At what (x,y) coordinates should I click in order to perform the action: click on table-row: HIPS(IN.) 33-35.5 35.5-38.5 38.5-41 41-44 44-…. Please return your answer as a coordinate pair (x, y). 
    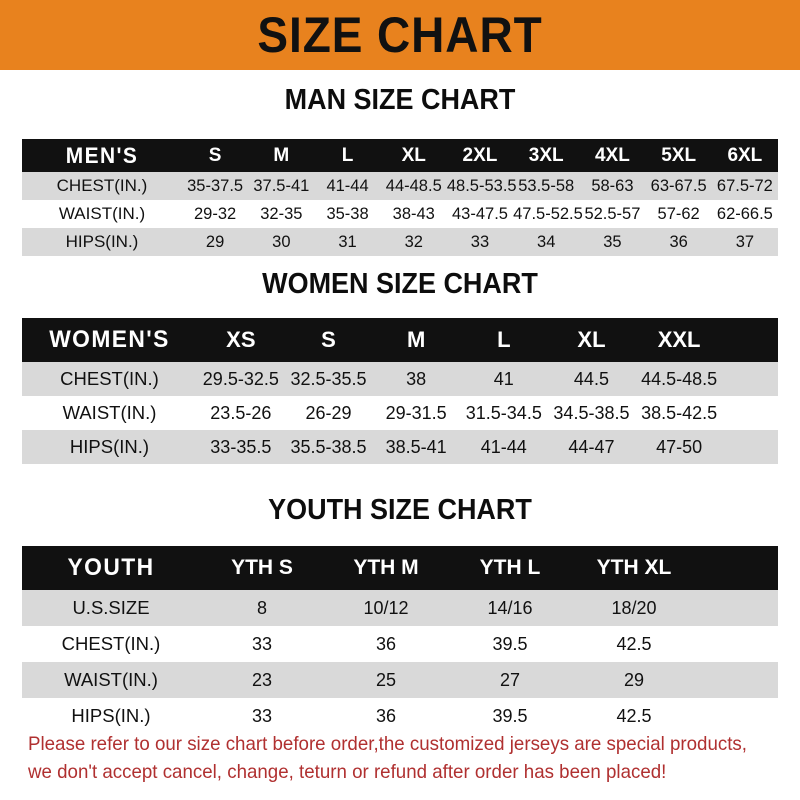
    Looking at the image, I should click on (400, 447).